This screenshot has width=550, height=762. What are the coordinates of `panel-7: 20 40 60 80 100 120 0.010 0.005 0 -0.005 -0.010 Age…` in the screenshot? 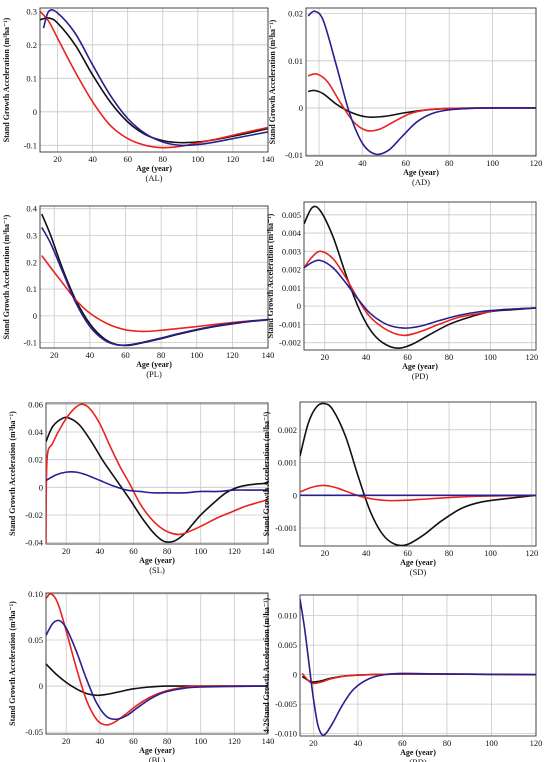 It's located at (402, 678).